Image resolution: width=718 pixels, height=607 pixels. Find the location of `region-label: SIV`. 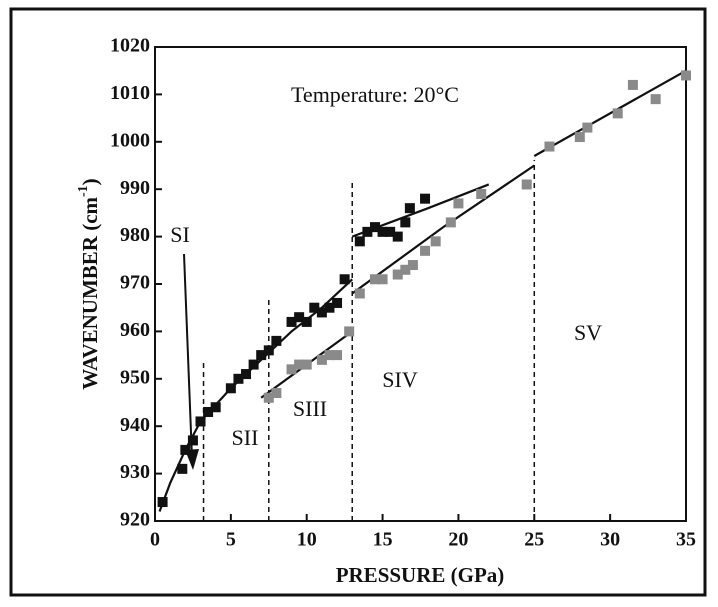

region-label: SIV is located at coordinates (400, 379).